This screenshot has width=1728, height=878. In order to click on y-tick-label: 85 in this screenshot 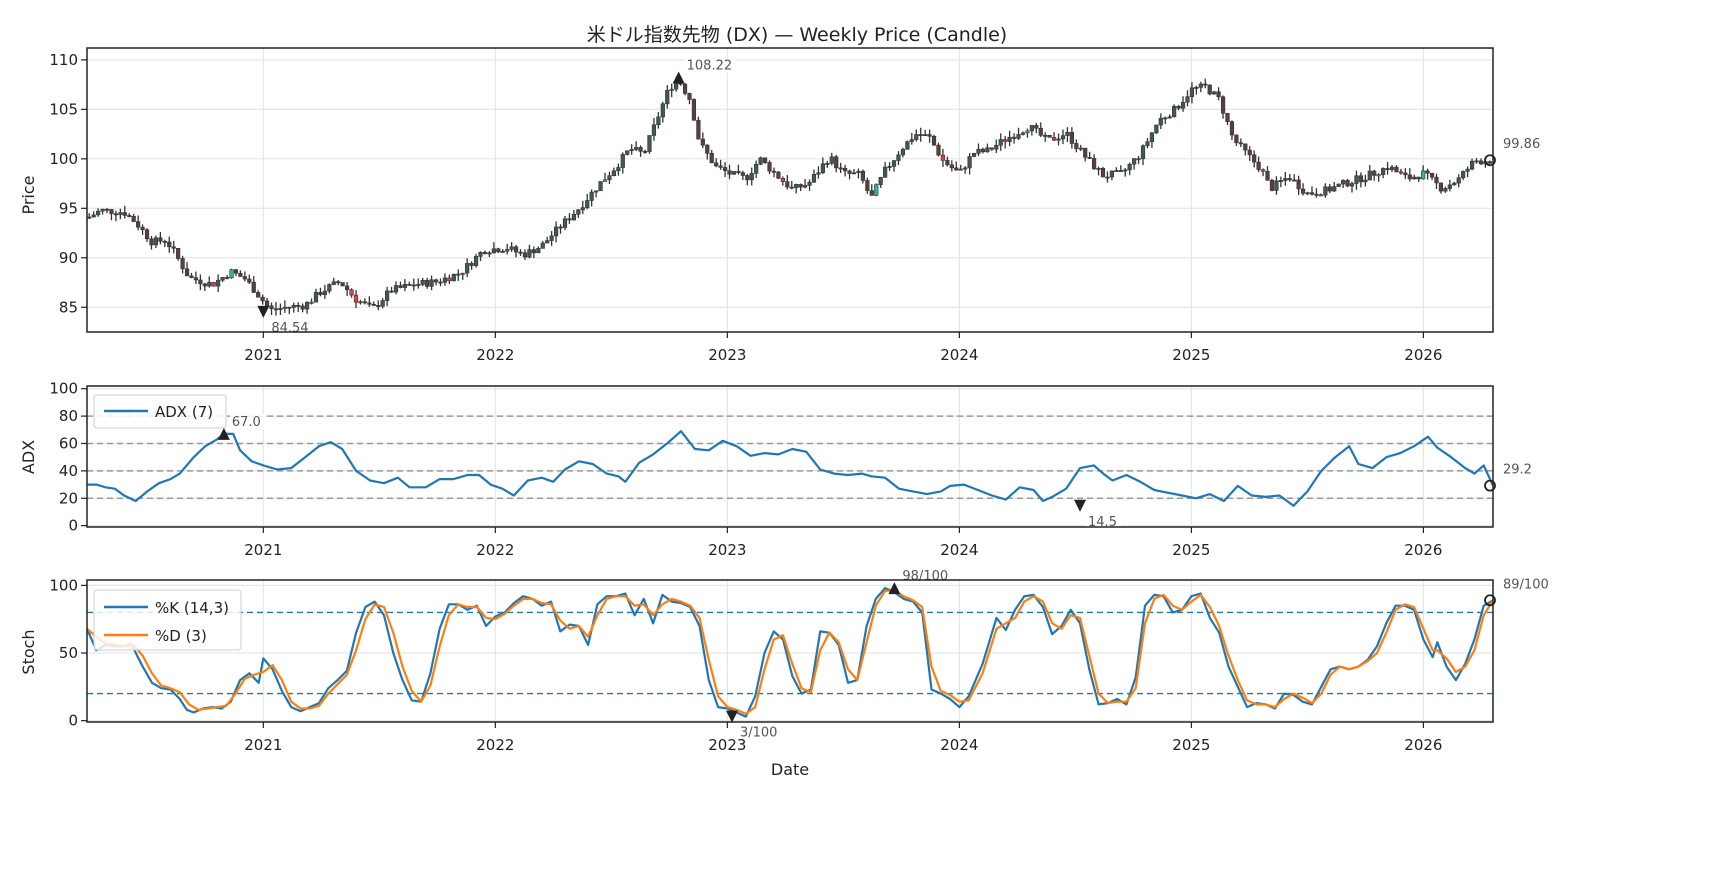, I will do `click(68, 307)`.